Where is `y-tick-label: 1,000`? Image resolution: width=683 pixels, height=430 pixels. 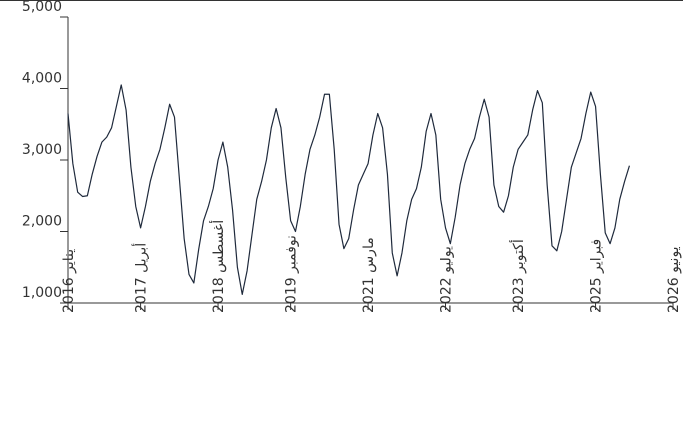 y-tick-label: 1,000 is located at coordinates (42, 293).